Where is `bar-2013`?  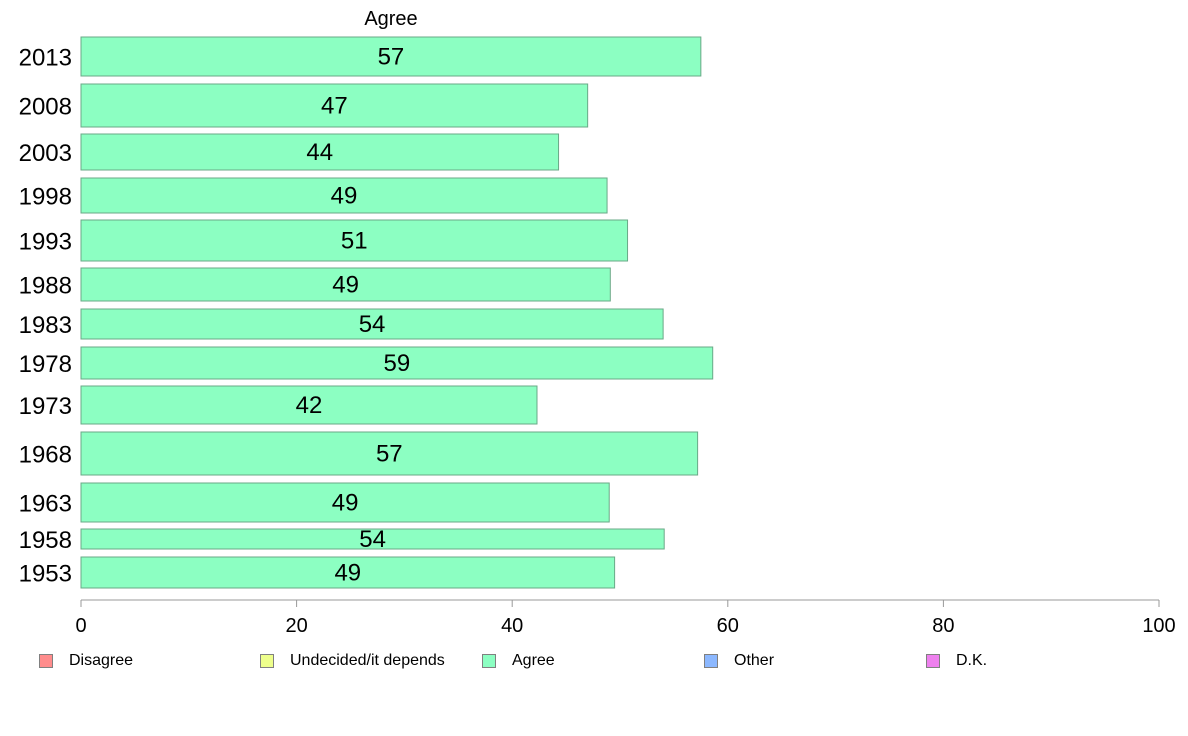
bar-2013 is located at coordinates (391, 56).